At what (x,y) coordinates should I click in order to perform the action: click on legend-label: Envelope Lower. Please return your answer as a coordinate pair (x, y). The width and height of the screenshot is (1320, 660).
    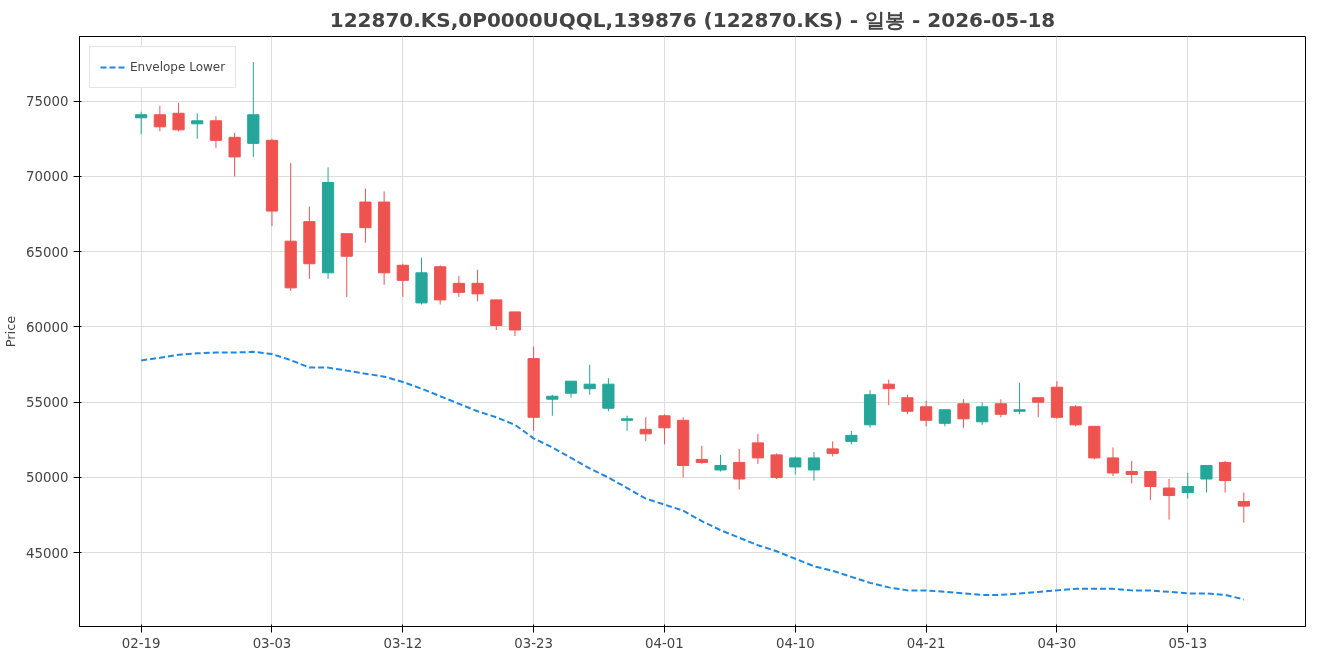
    Looking at the image, I should click on (178, 67).